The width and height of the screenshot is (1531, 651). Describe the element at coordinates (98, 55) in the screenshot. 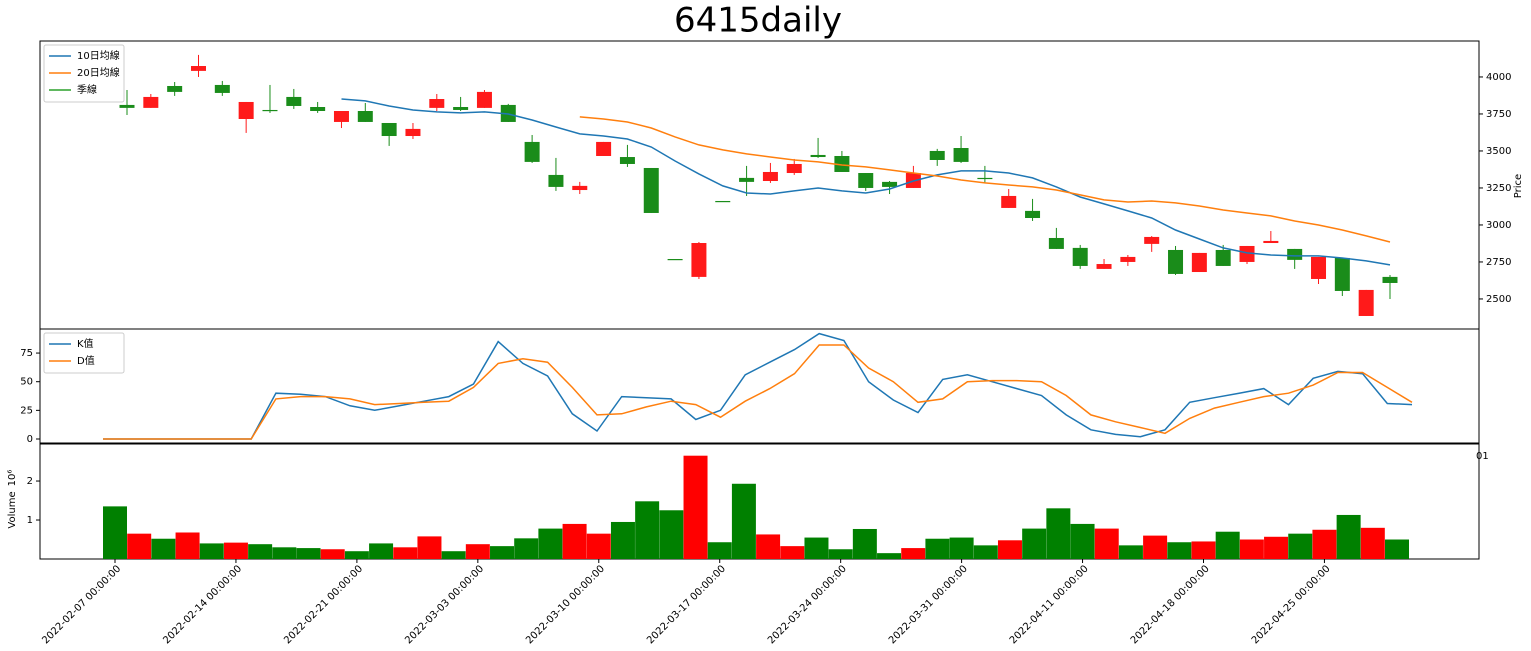

I see `legend-label: 10日均線` at that location.